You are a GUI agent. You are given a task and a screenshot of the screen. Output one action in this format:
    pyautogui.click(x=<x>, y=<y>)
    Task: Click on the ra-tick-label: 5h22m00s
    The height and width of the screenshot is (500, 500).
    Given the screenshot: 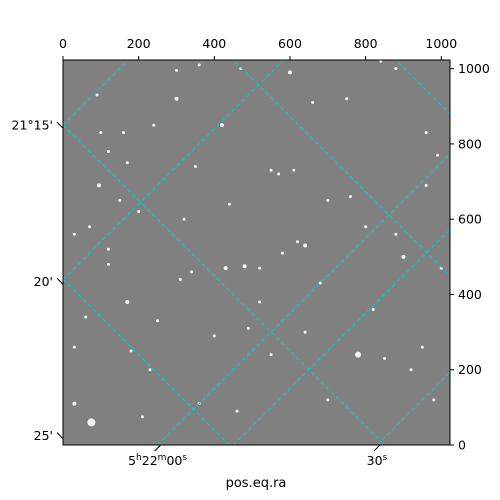 What is the action you would take?
    pyautogui.click(x=157, y=460)
    